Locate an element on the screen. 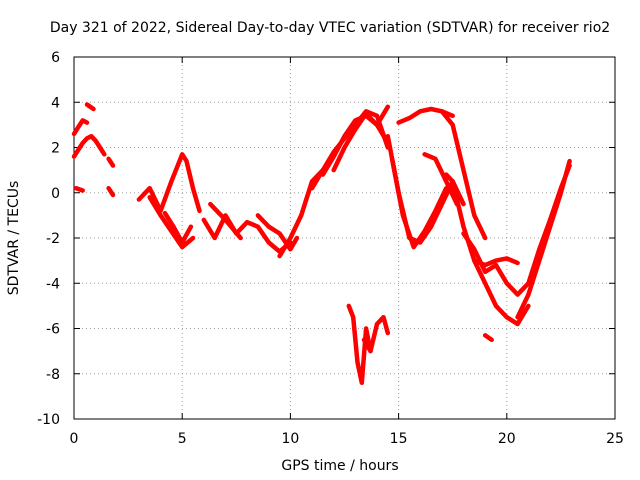 This screenshot has height=480, width=640. y-axis-label: SDTVAR / TECUs is located at coordinates (14, 238).